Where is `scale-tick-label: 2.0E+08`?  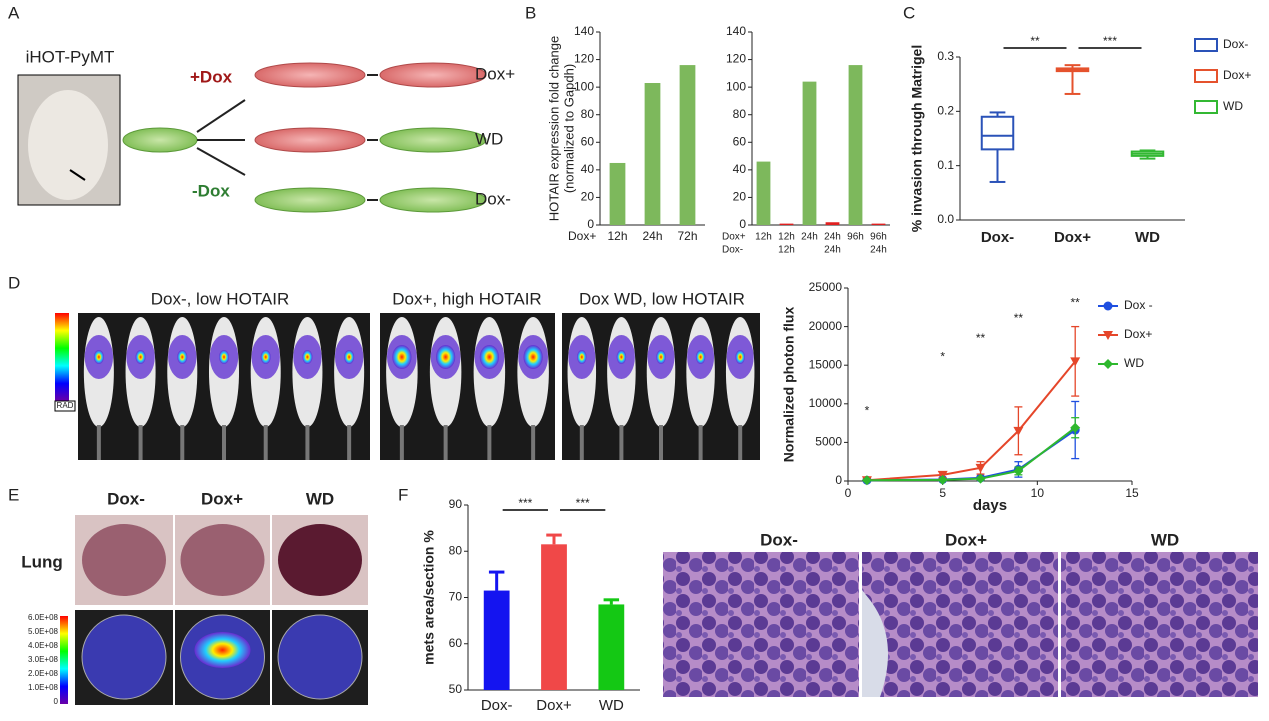 scale-tick-label: 2.0E+08 is located at coordinates (43, 673).